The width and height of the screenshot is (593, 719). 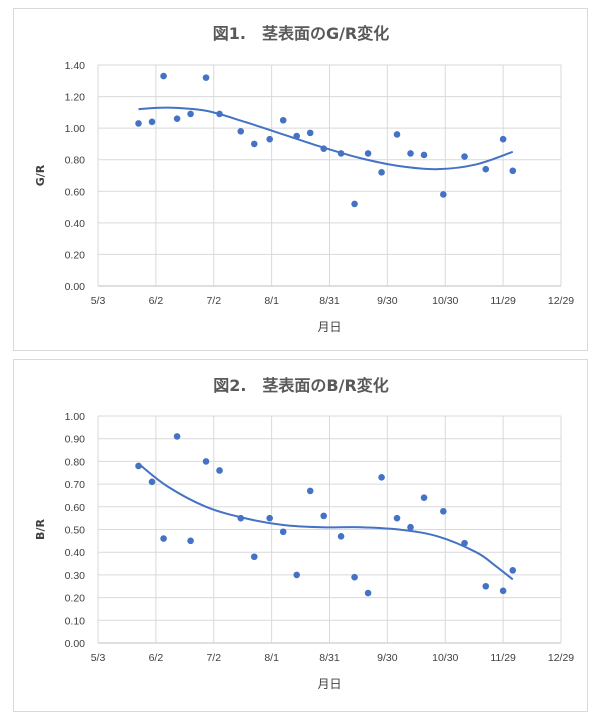 What do you see at coordinates (40, 529) in the screenshot?
I see `y-axis-label: B/R` at bounding box center [40, 529].